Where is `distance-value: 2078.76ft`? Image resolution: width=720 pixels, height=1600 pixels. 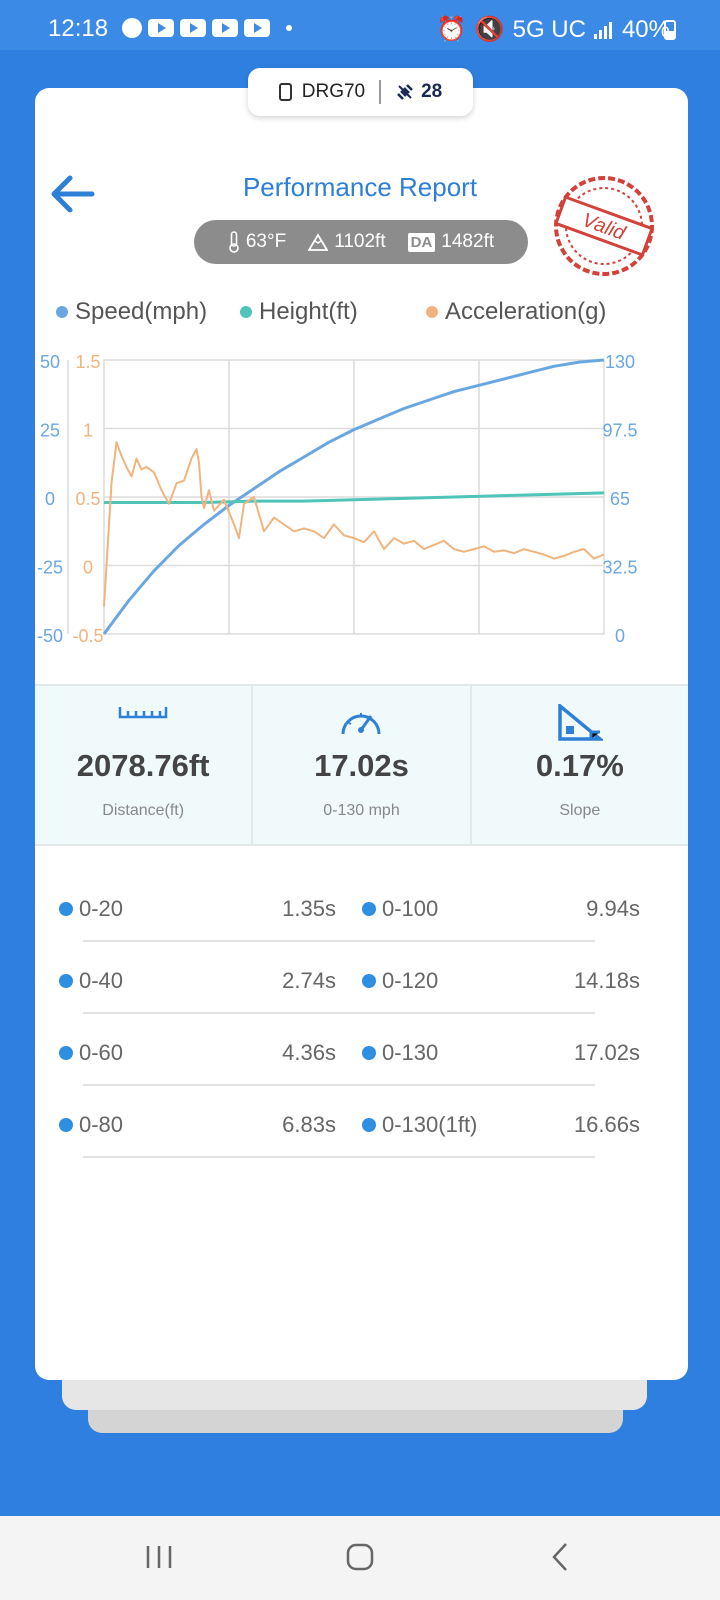
distance-value: 2078.76ft is located at coordinates (143, 765).